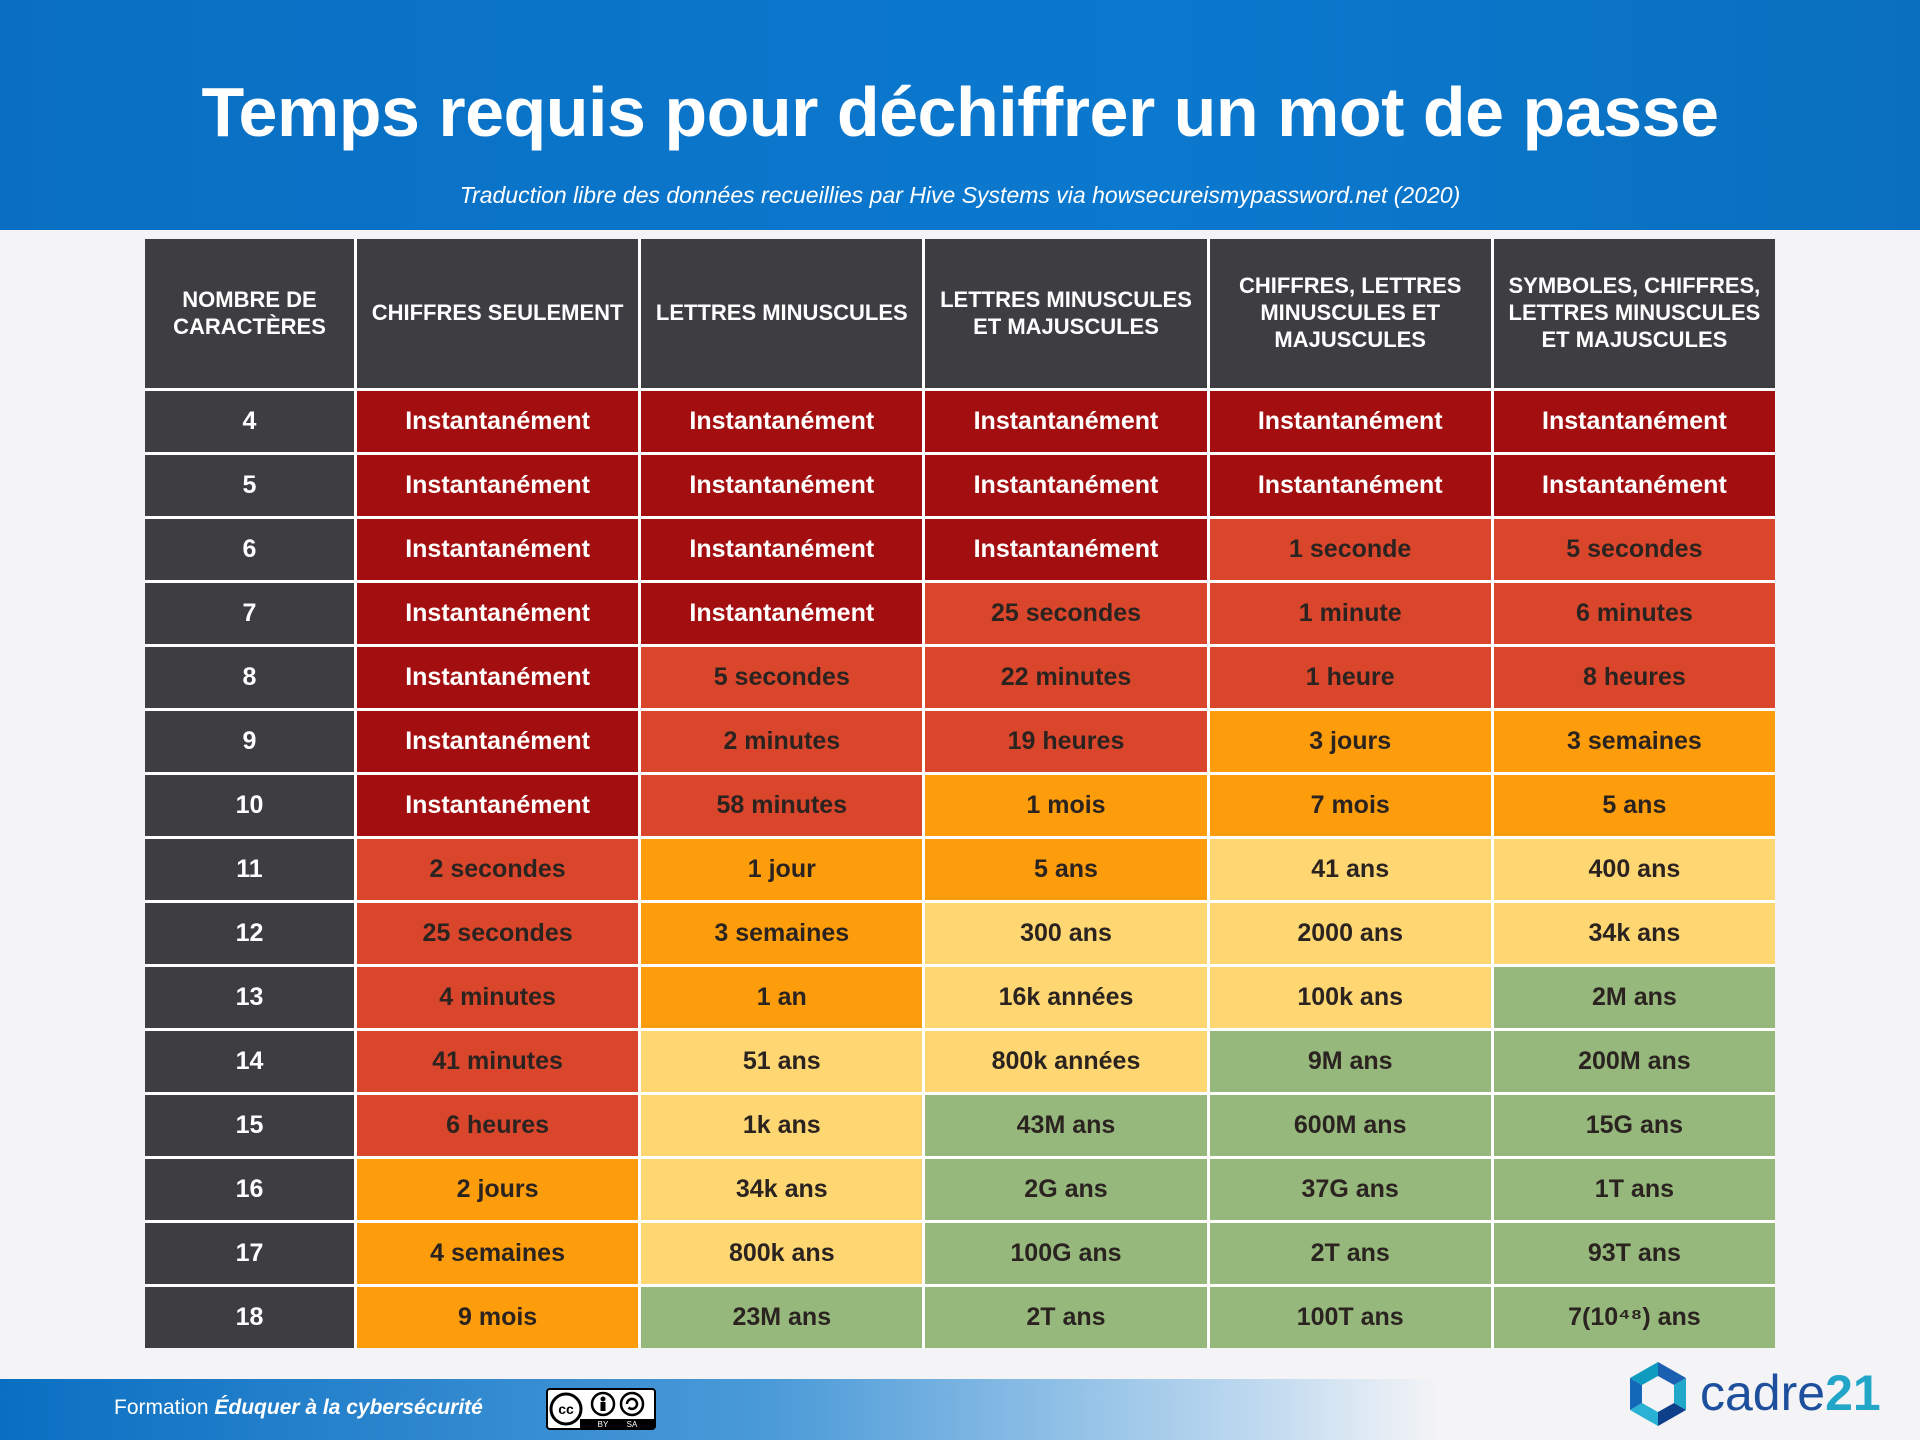 The height and width of the screenshot is (1440, 1920). Describe the element at coordinates (249, 1189) in the screenshot. I see `row-label: 16` at that location.